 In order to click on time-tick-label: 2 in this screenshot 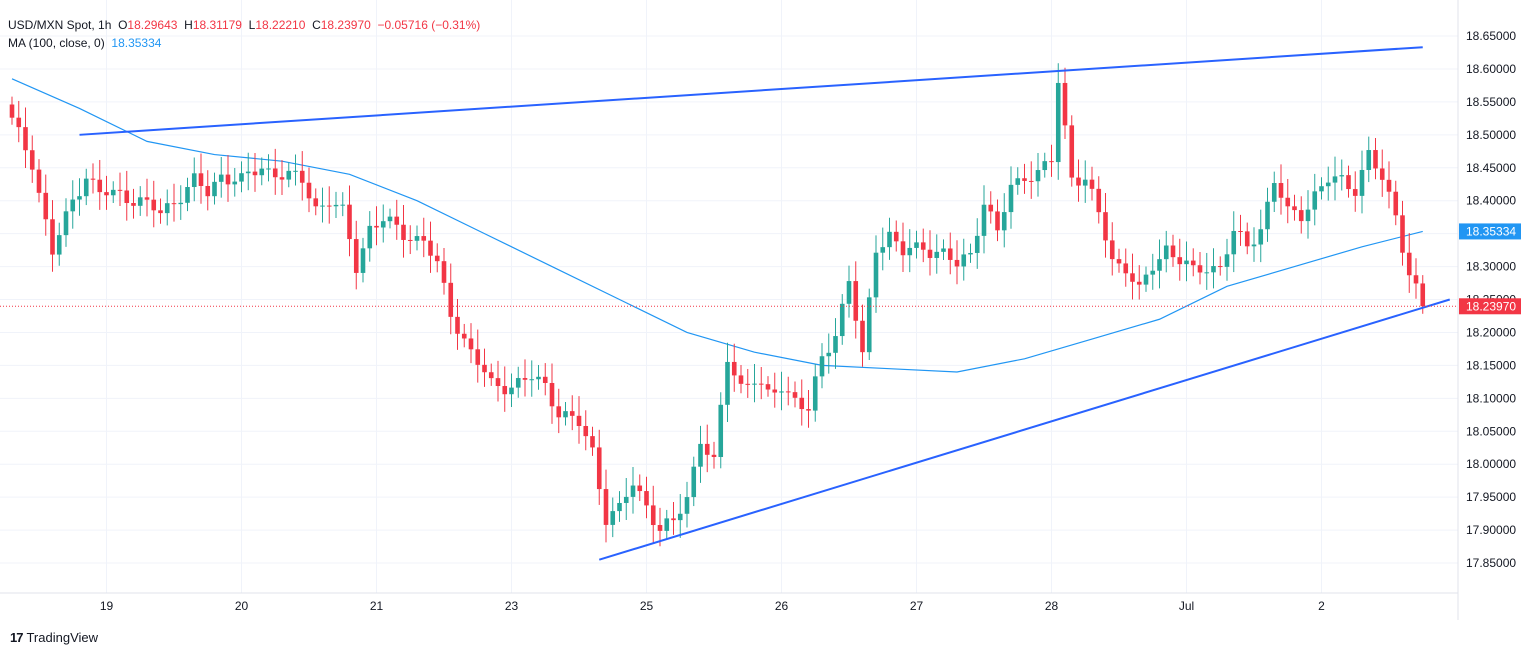, I will do `click(1321, 606)`.